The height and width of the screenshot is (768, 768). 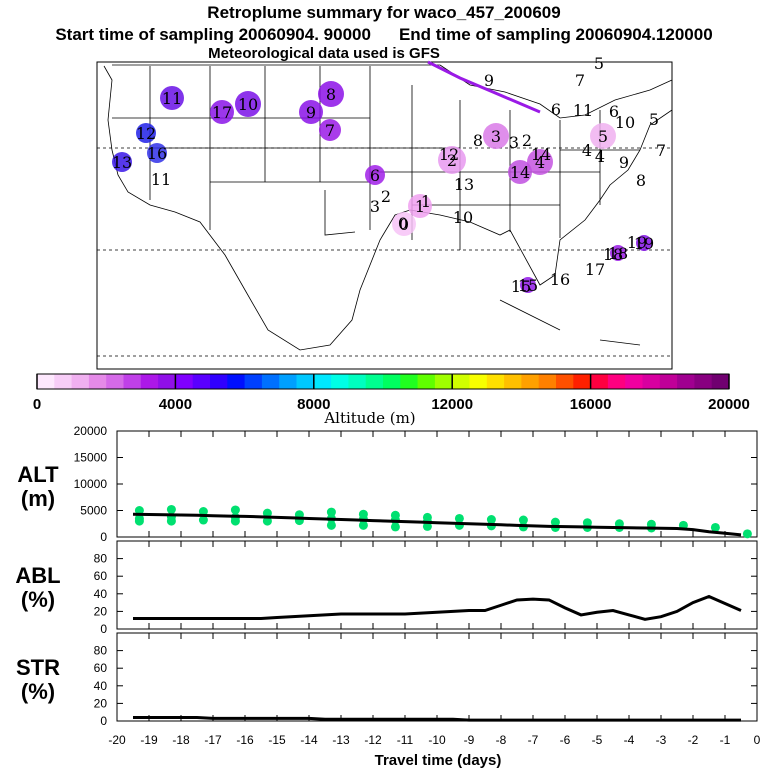 What do you see at coordinates (313, 404) in the screenshot?
I see `colorbar-tick-label: 8000` at bounding box center [313, 404].